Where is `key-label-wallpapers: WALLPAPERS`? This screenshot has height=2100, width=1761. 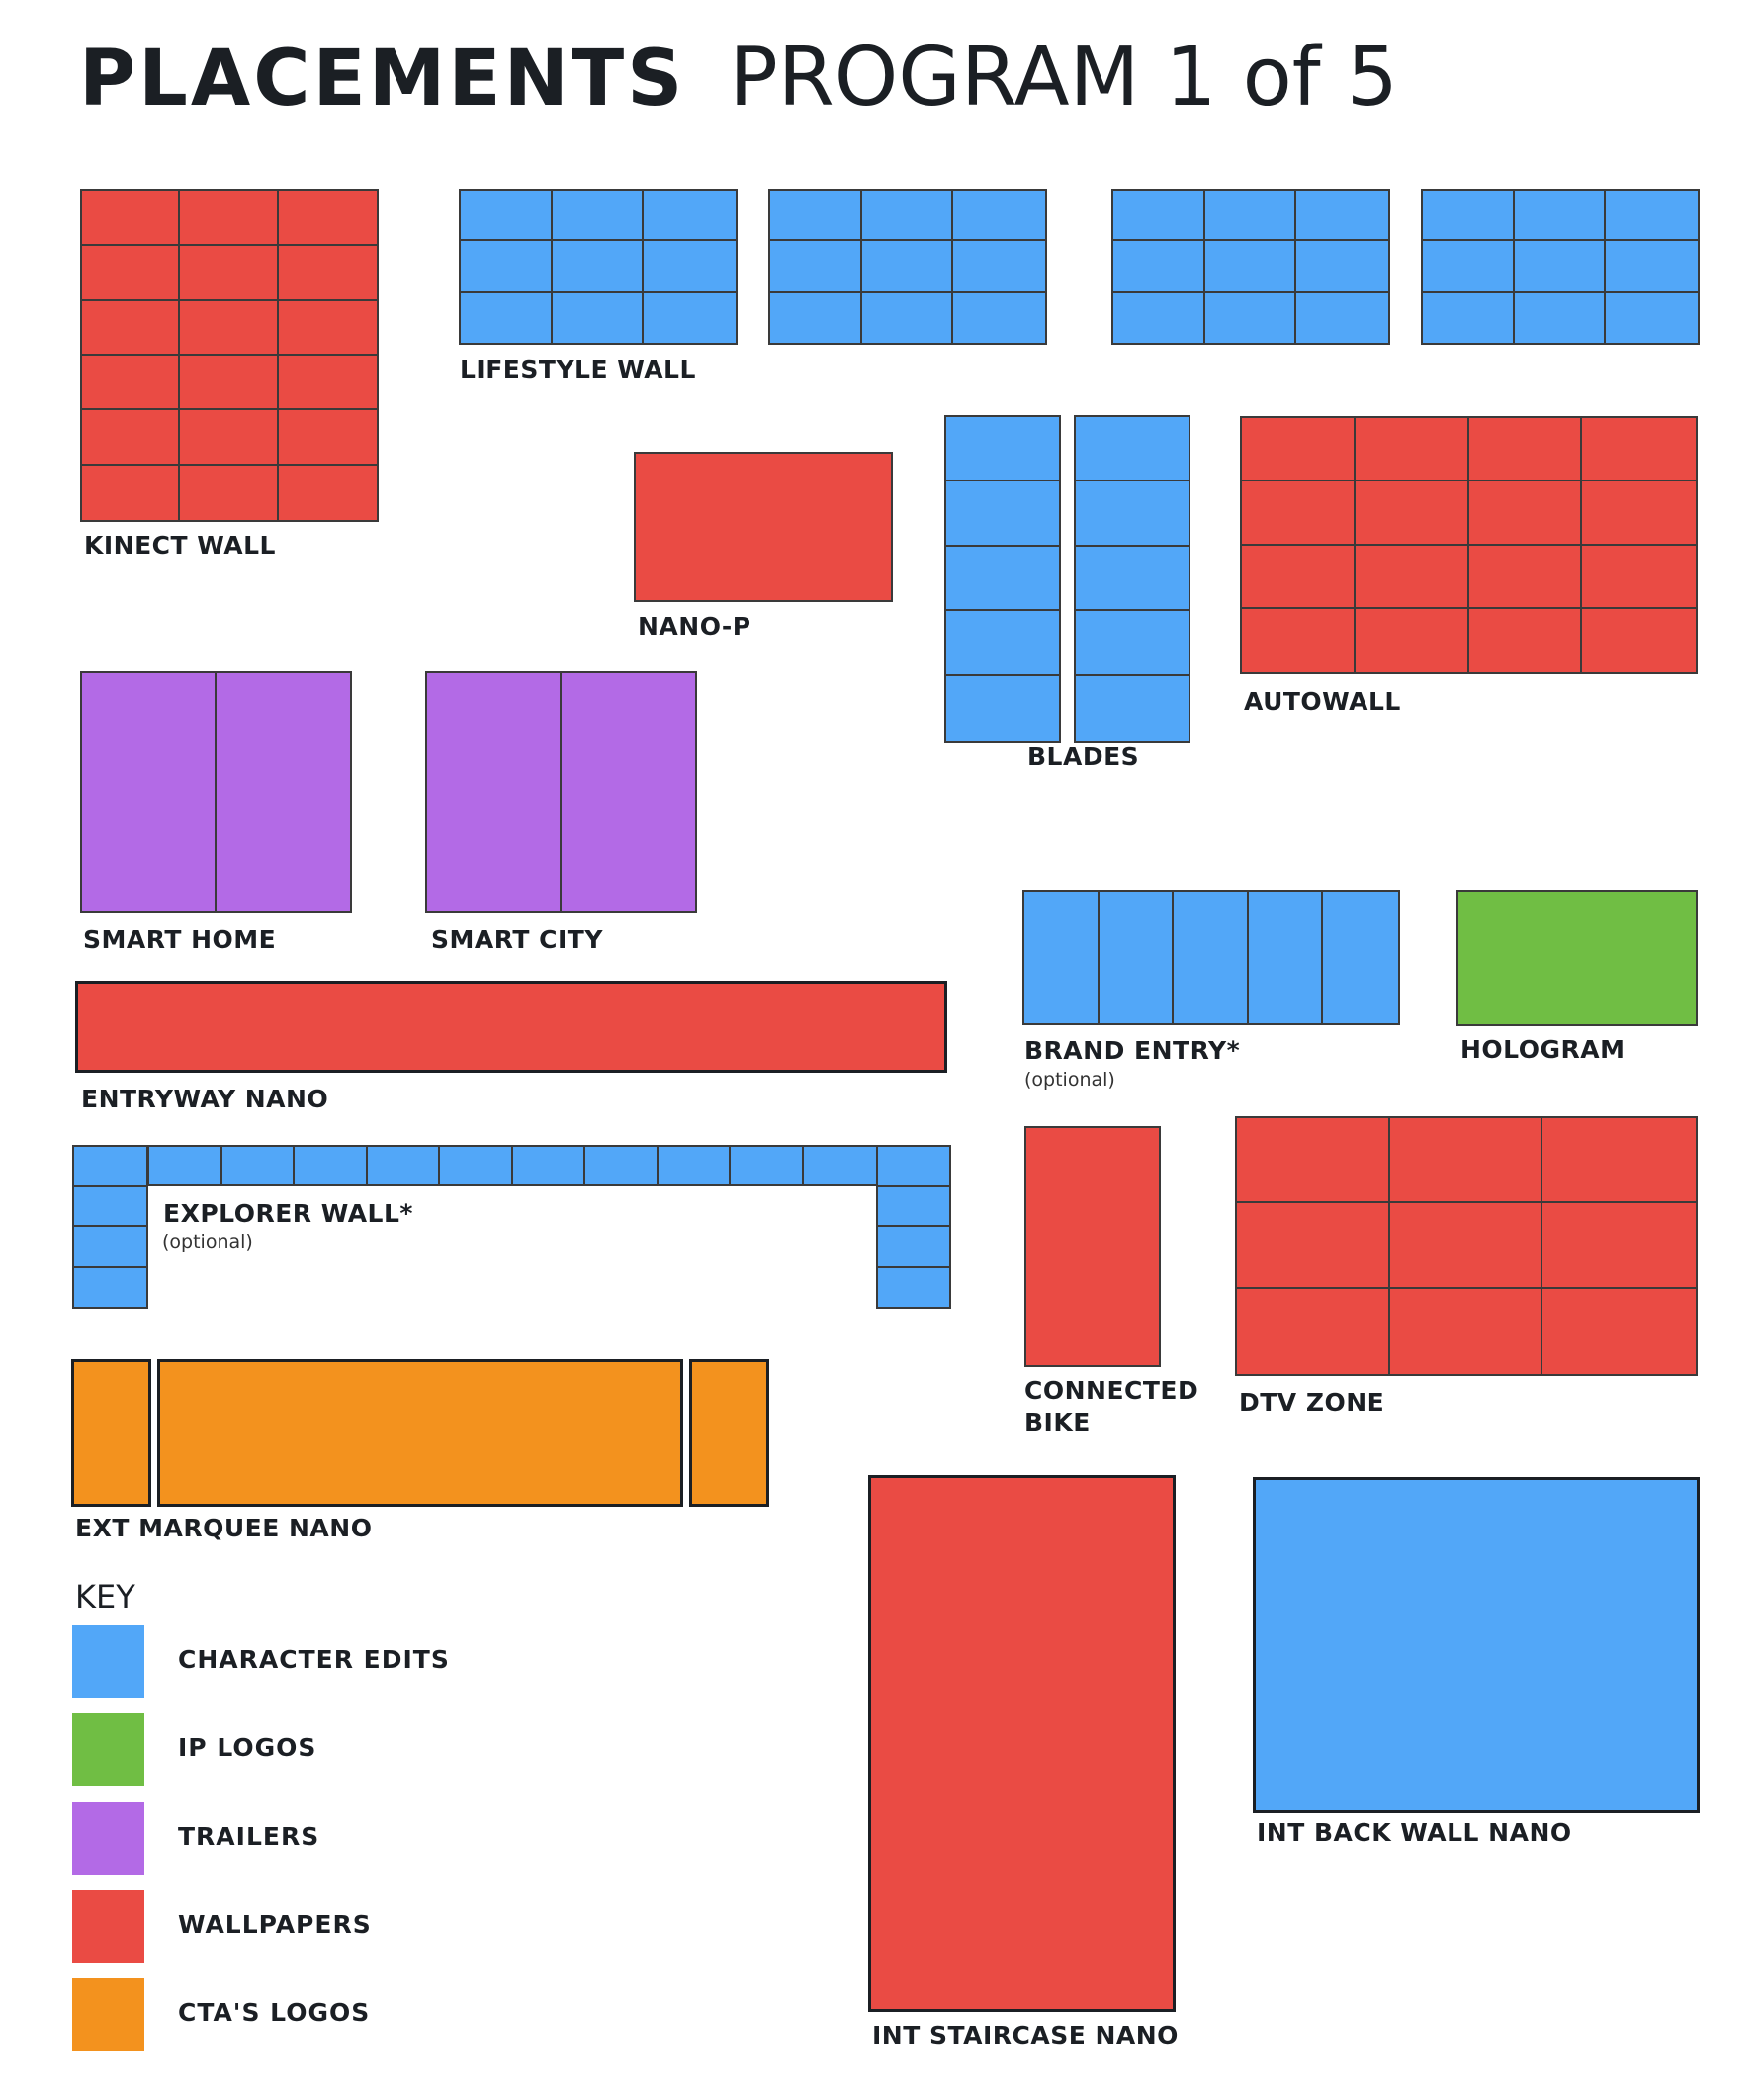 key-label-wallpapers: WALLPAPERS is located at coordinates (275, 1924).